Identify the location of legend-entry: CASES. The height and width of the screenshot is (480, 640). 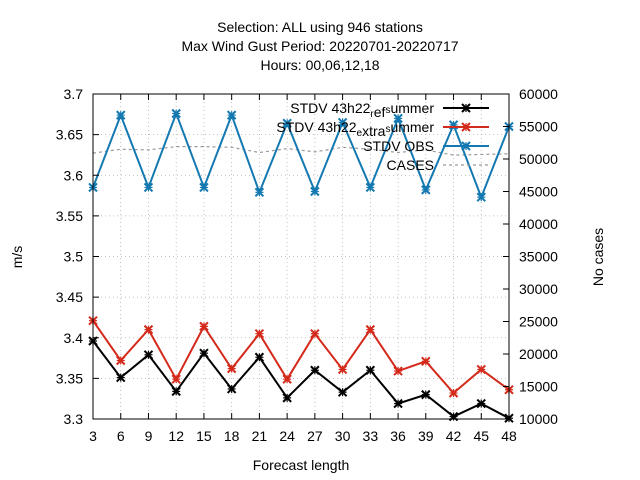
(438, 165).